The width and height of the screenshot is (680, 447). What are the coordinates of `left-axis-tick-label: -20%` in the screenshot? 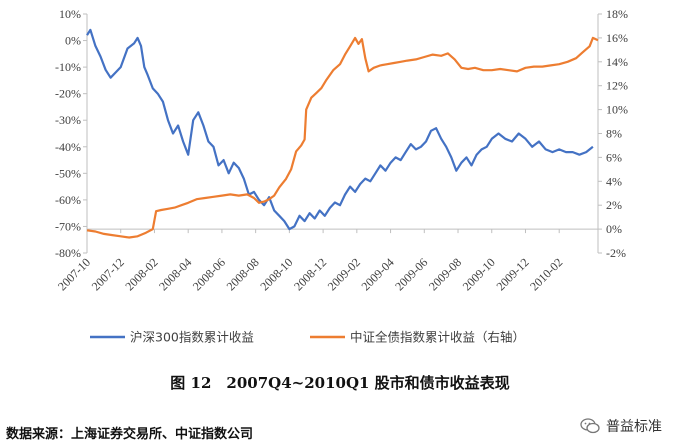 It's located at (68, 94).